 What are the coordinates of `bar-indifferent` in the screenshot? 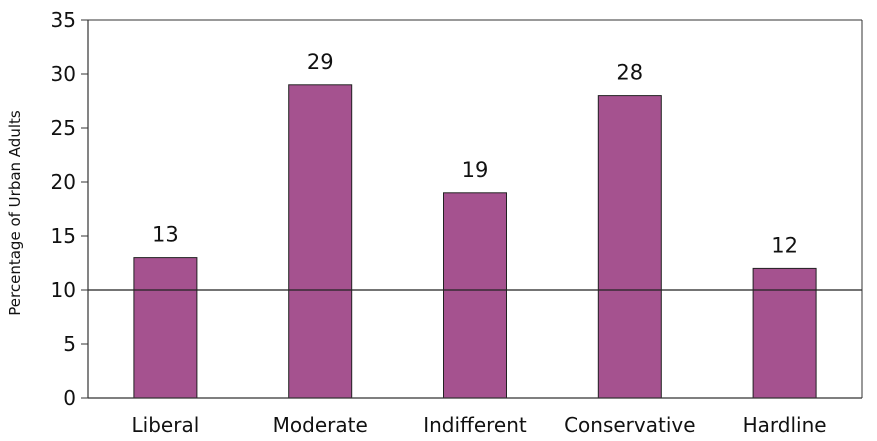 It's located at (475, 295).